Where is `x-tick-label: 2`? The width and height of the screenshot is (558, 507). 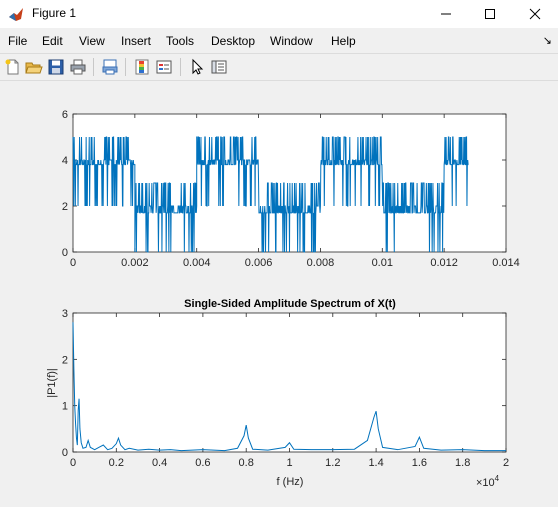
x-tick-label: 2 is located at coordinates (506, 463).